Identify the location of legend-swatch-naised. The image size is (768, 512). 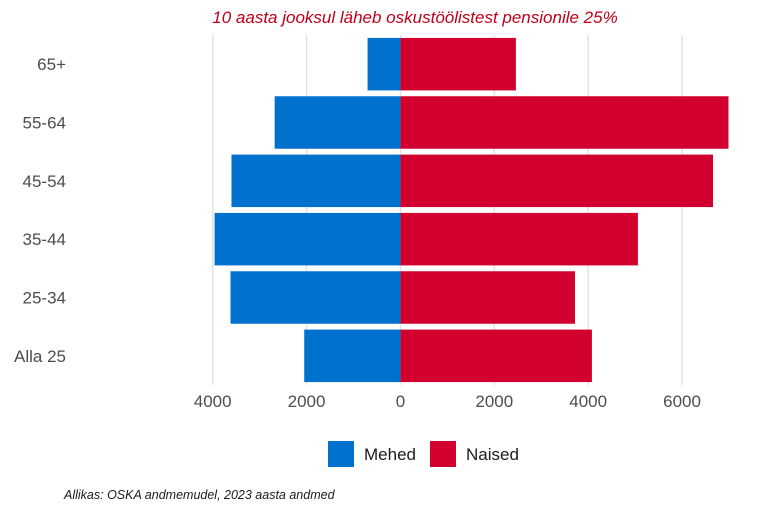
(443, 454).